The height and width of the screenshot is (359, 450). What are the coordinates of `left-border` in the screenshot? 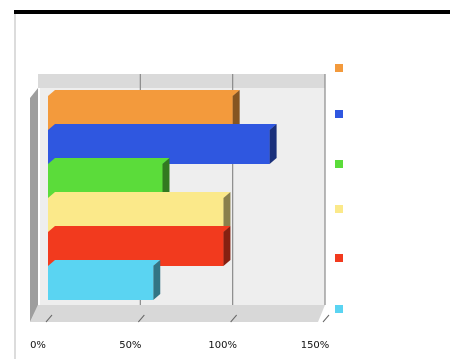 It's located at (15, 186).